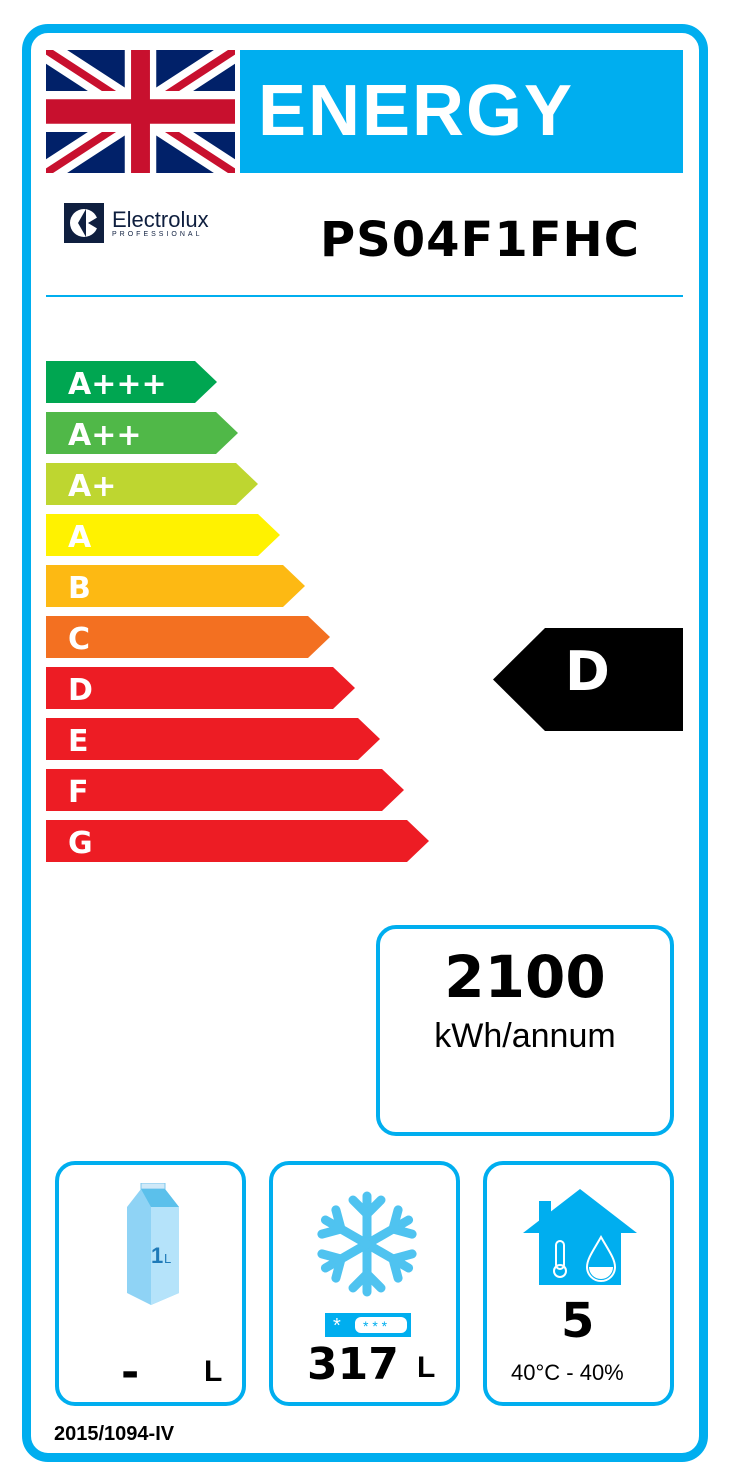  Describe the element at coordinates (80, 843) in the screenshot. I see `class-label: G` at that location.